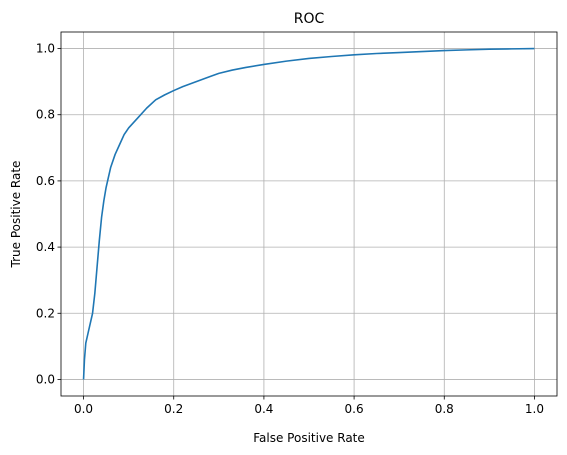 The image size is (567, 455). Describe the element at coordinates (309, 19) in the screenshot. I see `chart-title: ROC` at that location.